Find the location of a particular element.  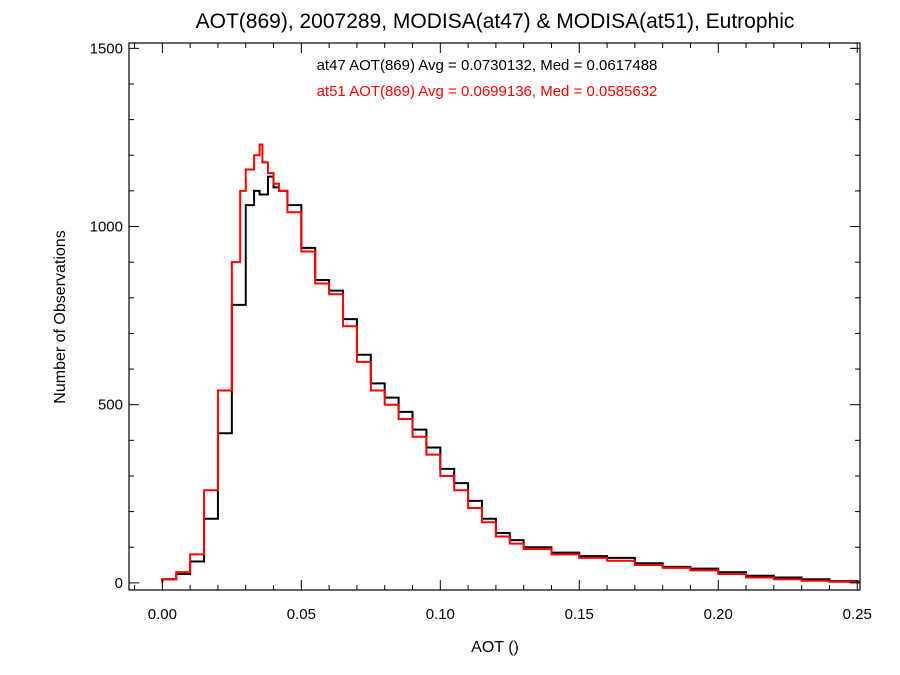

x-tick-label: 0.00 is located at coordinates (162, 614).